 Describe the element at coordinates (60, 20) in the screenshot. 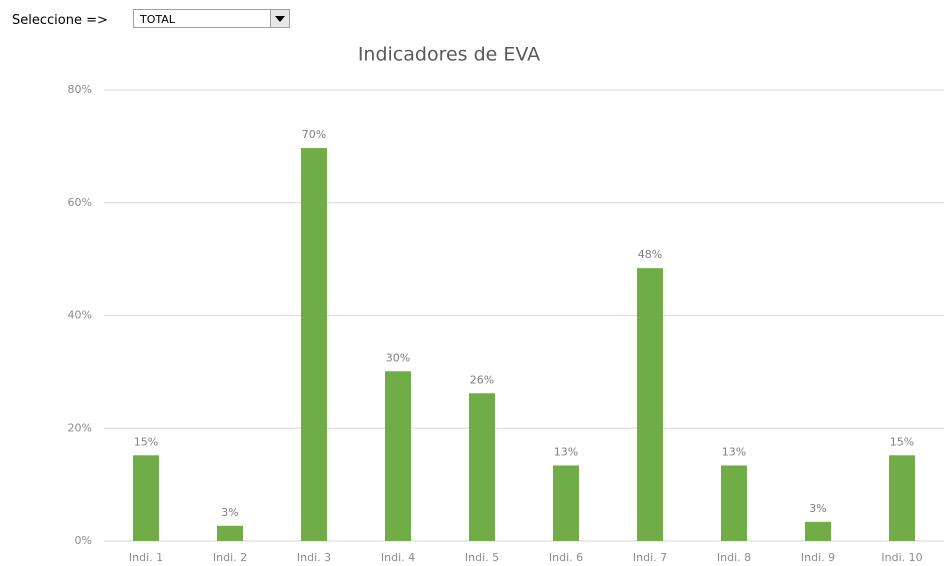

I see `selector-label: Seleccione =>` at that location.